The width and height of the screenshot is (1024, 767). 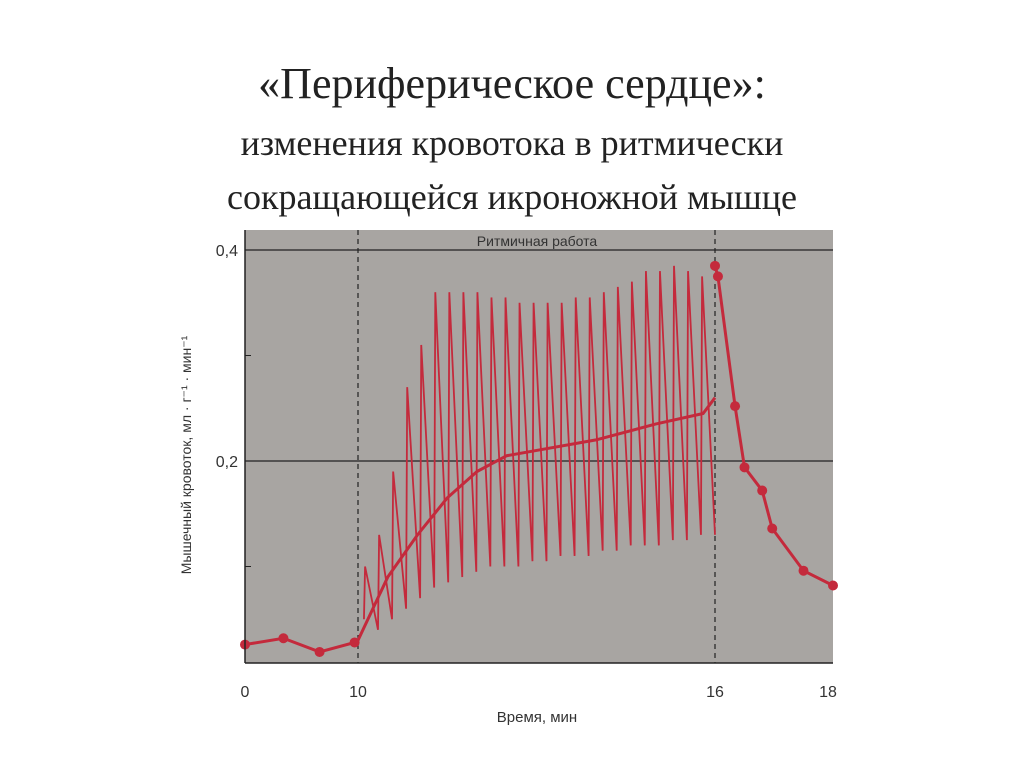 What do you see at coordinates (511, 197) in the screenshot?
I see `slide-subtitle-line2: сокращающейся икроножной мышце` at bounding box center [511, 197].